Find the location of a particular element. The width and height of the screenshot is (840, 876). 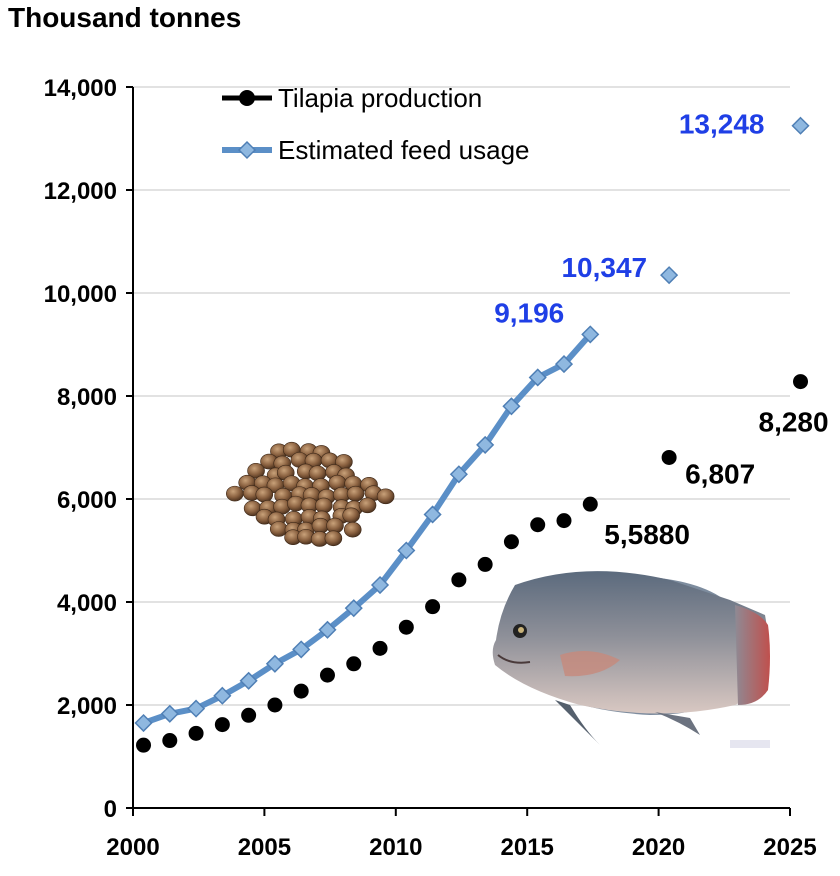

feed-usage-value-label: 10,347 is located at coordinates (604, 267).